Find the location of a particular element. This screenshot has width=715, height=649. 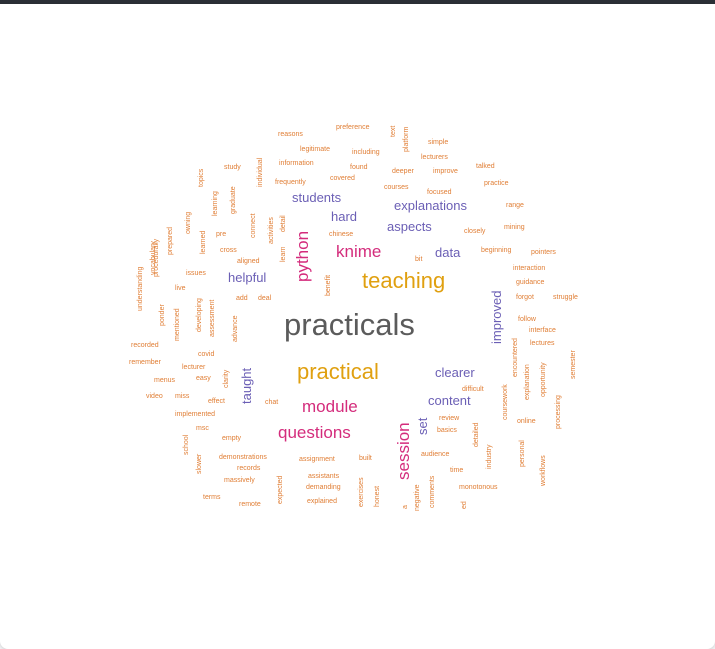

word-records: records is located at coordinates (249, 468).